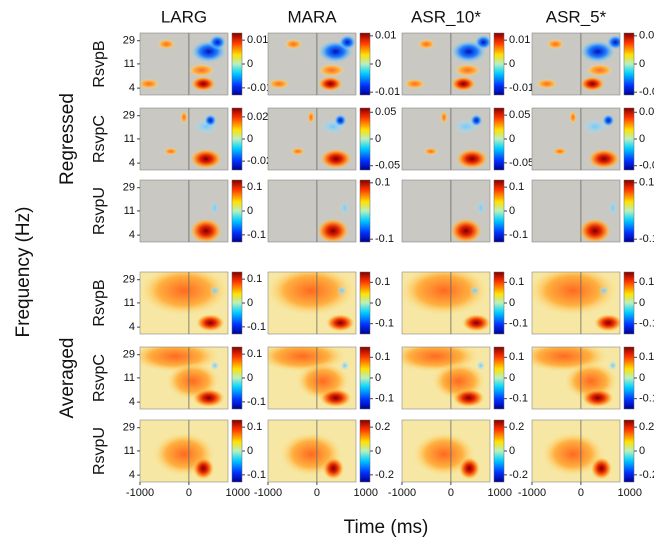 This screenshot has height=540, width=654. I want to click on colorbar-tick-label: -0.05, so click(646, 166).